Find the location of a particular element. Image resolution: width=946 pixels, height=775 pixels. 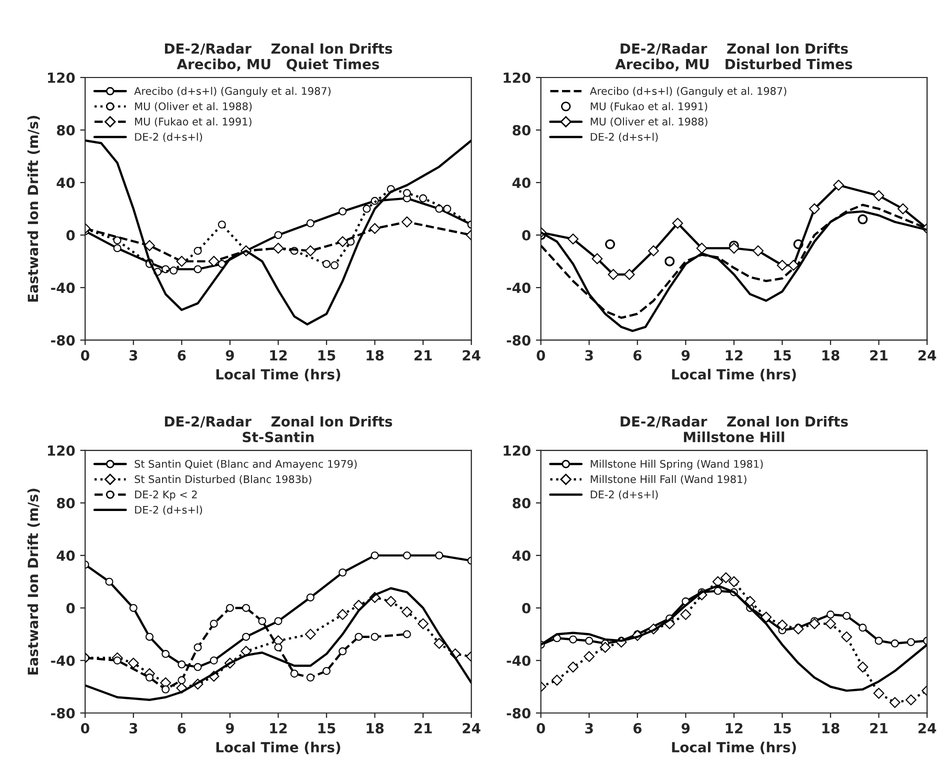

legend-label: Millstone Hill Spring (Wand 1981) is located at coordinates (676, 465).